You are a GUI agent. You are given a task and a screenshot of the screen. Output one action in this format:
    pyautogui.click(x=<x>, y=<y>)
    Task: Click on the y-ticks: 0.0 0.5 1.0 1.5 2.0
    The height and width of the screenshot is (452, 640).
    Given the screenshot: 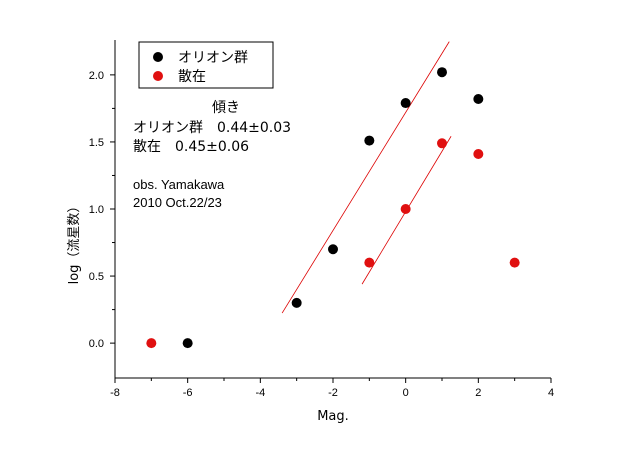 What is the action you would take?
    pyautogui.click(x=102, y=210)
    